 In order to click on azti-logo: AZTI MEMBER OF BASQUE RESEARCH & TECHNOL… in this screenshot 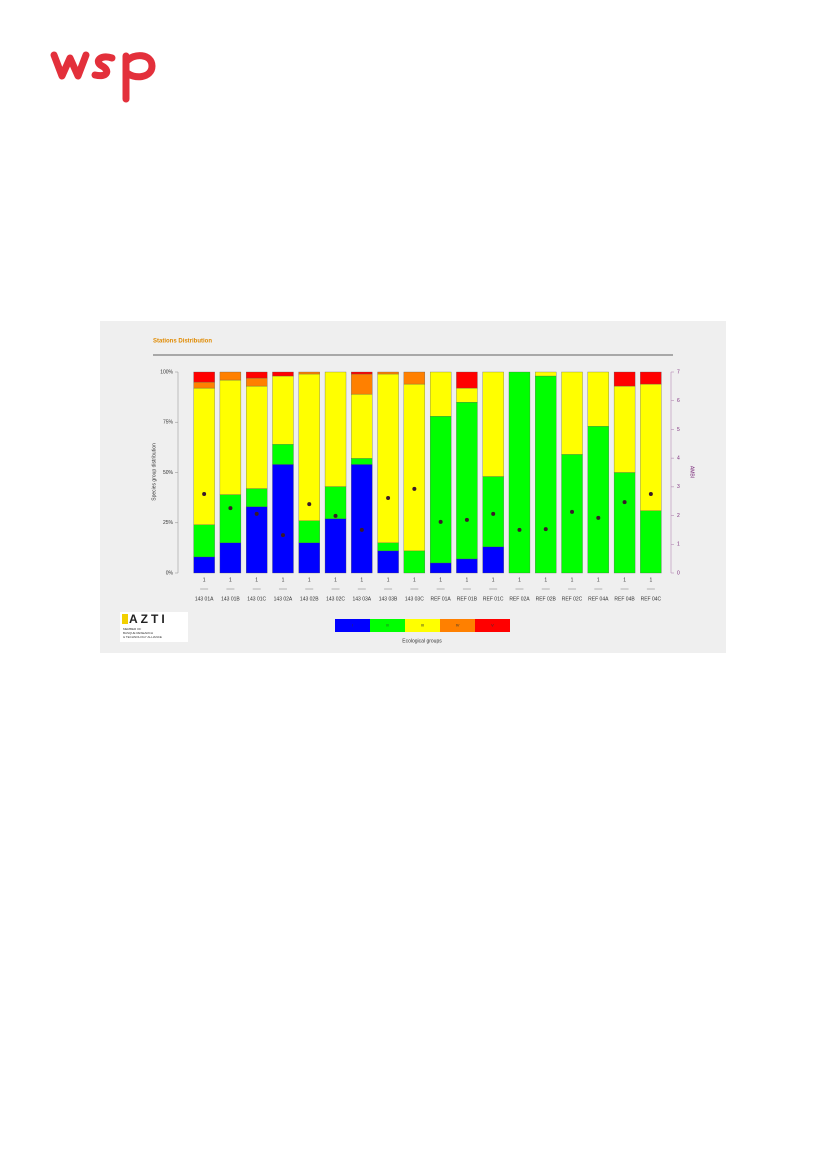, I will do `click(154, 627)`.